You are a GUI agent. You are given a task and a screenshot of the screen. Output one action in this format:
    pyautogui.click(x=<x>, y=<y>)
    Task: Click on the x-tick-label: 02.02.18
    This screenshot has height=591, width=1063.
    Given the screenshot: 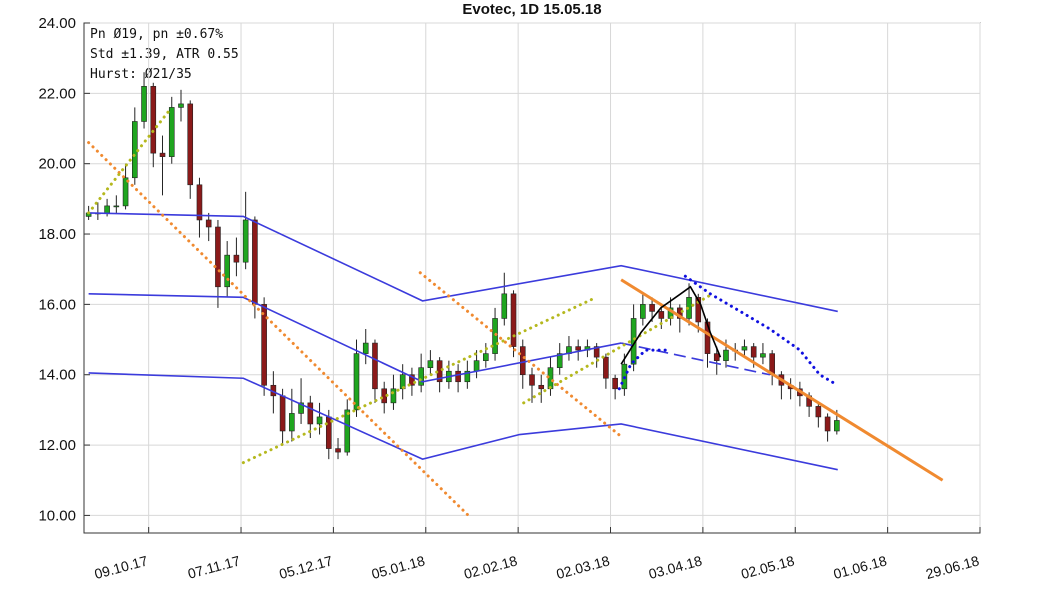 What is the action you would take?
    pyautogui.click(x=490, y=567)
    